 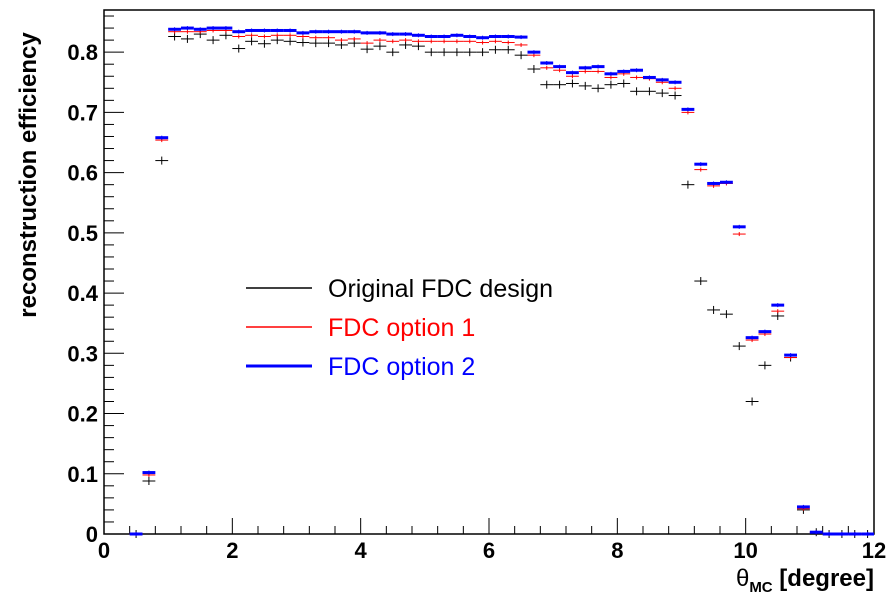 What do you see at coordinates (361, 550) in the screenshot?
I see `x-tick-label: 4` at bounding box center [361, 550].